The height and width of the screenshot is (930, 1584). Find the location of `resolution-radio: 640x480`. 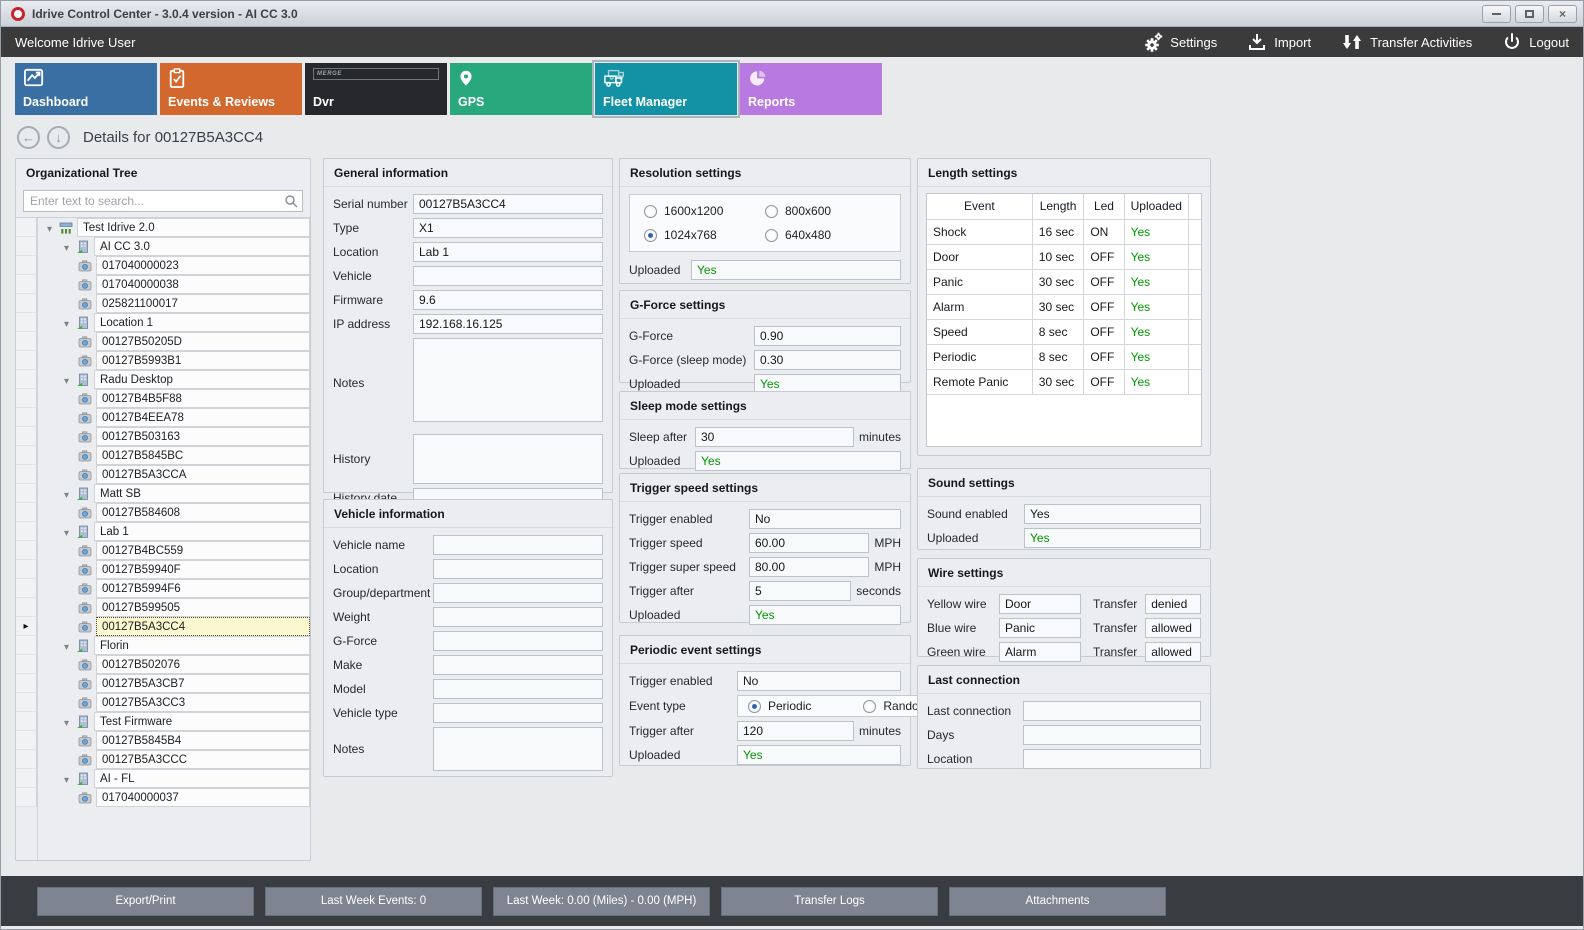

resolution-radio: 640x480 is located at coordinates (825, 235).